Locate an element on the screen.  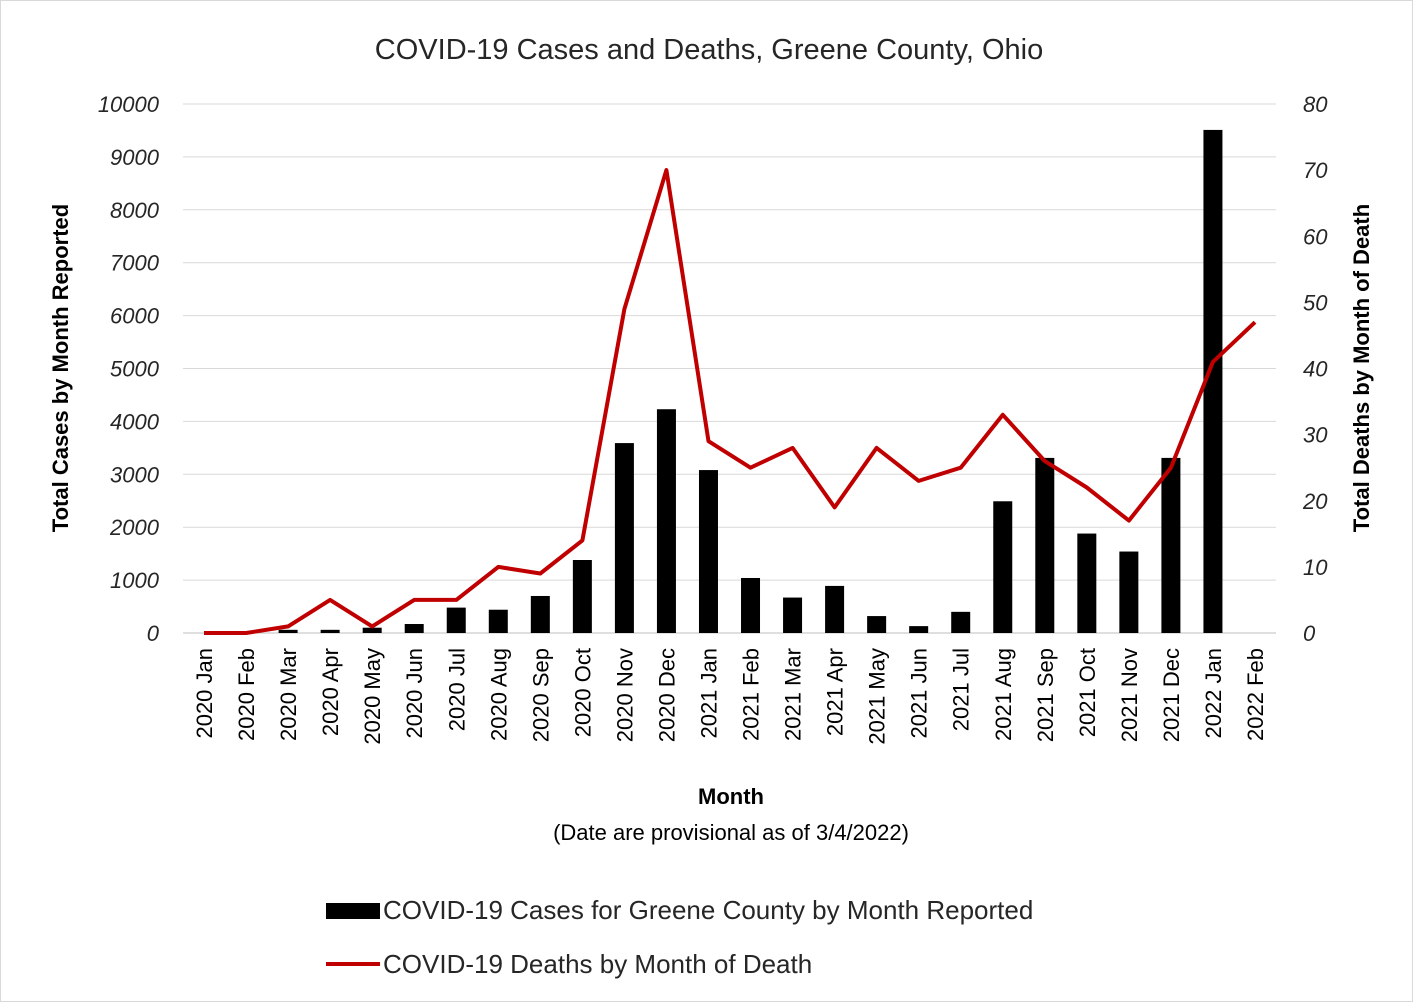
category-label: 2021 Jul is located at coordinates (961, 689).